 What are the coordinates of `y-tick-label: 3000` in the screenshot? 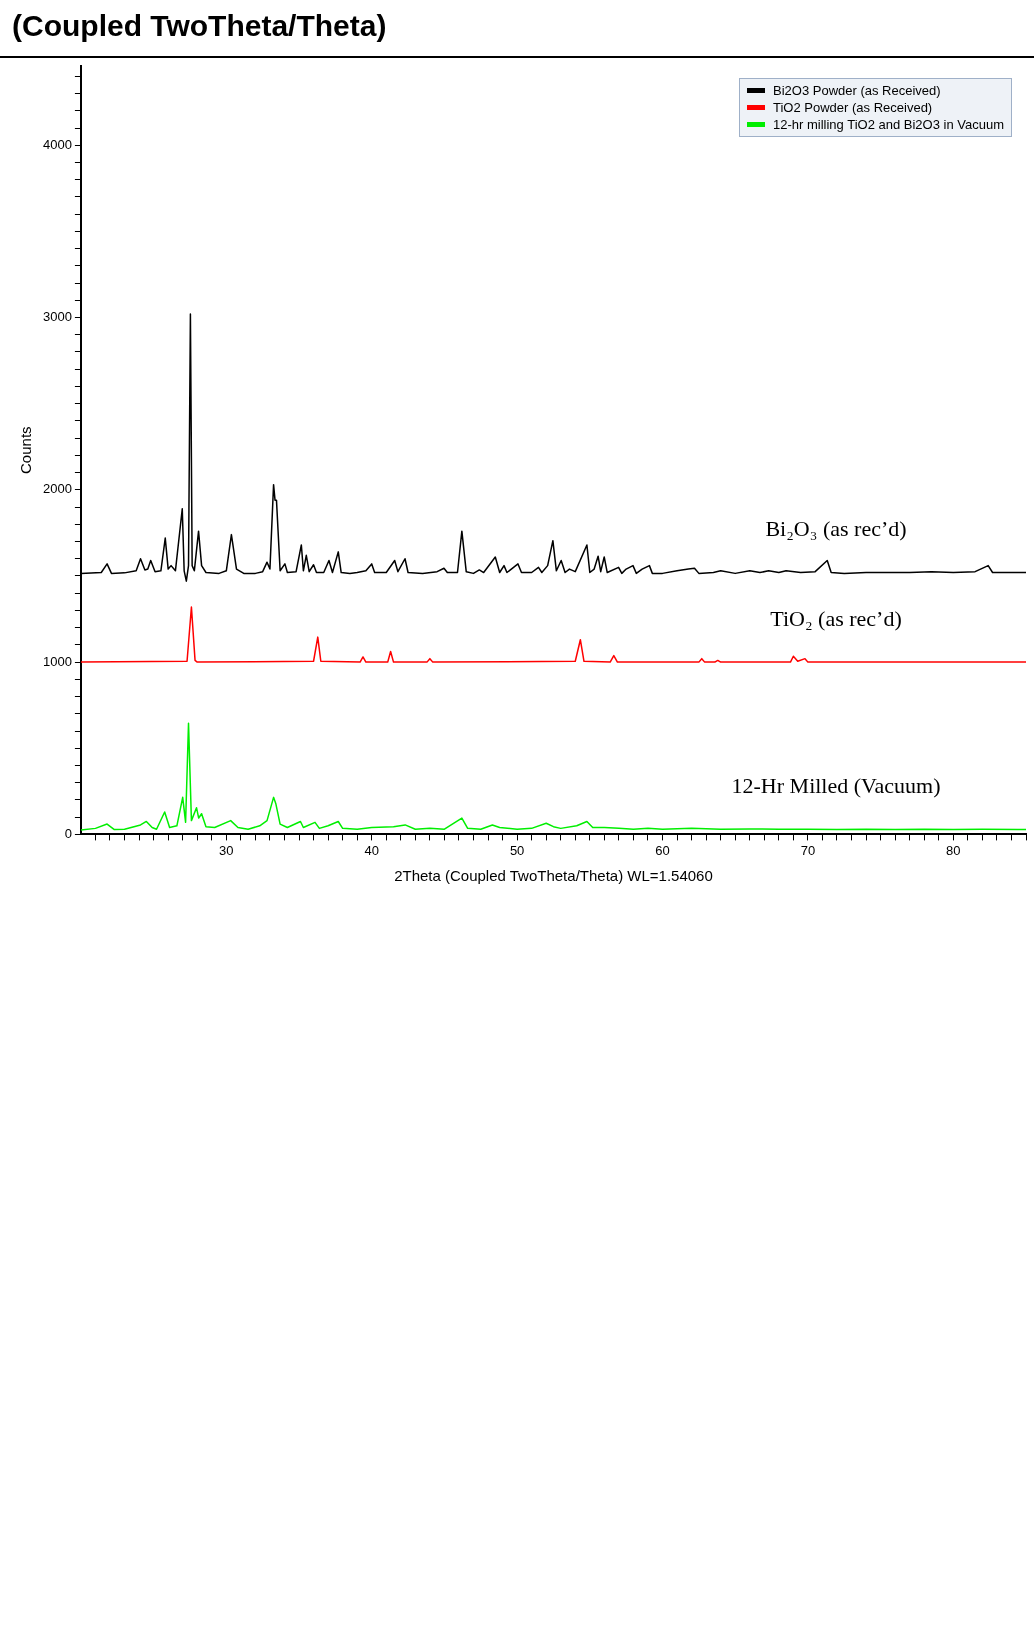 It's located at (57, 317).